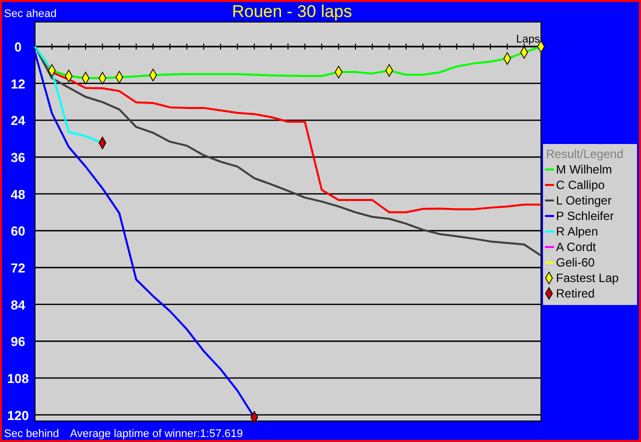  Describe the element at coordinates (18, 231) in the screenshot. I see `y-tick-label: 60` at that location.